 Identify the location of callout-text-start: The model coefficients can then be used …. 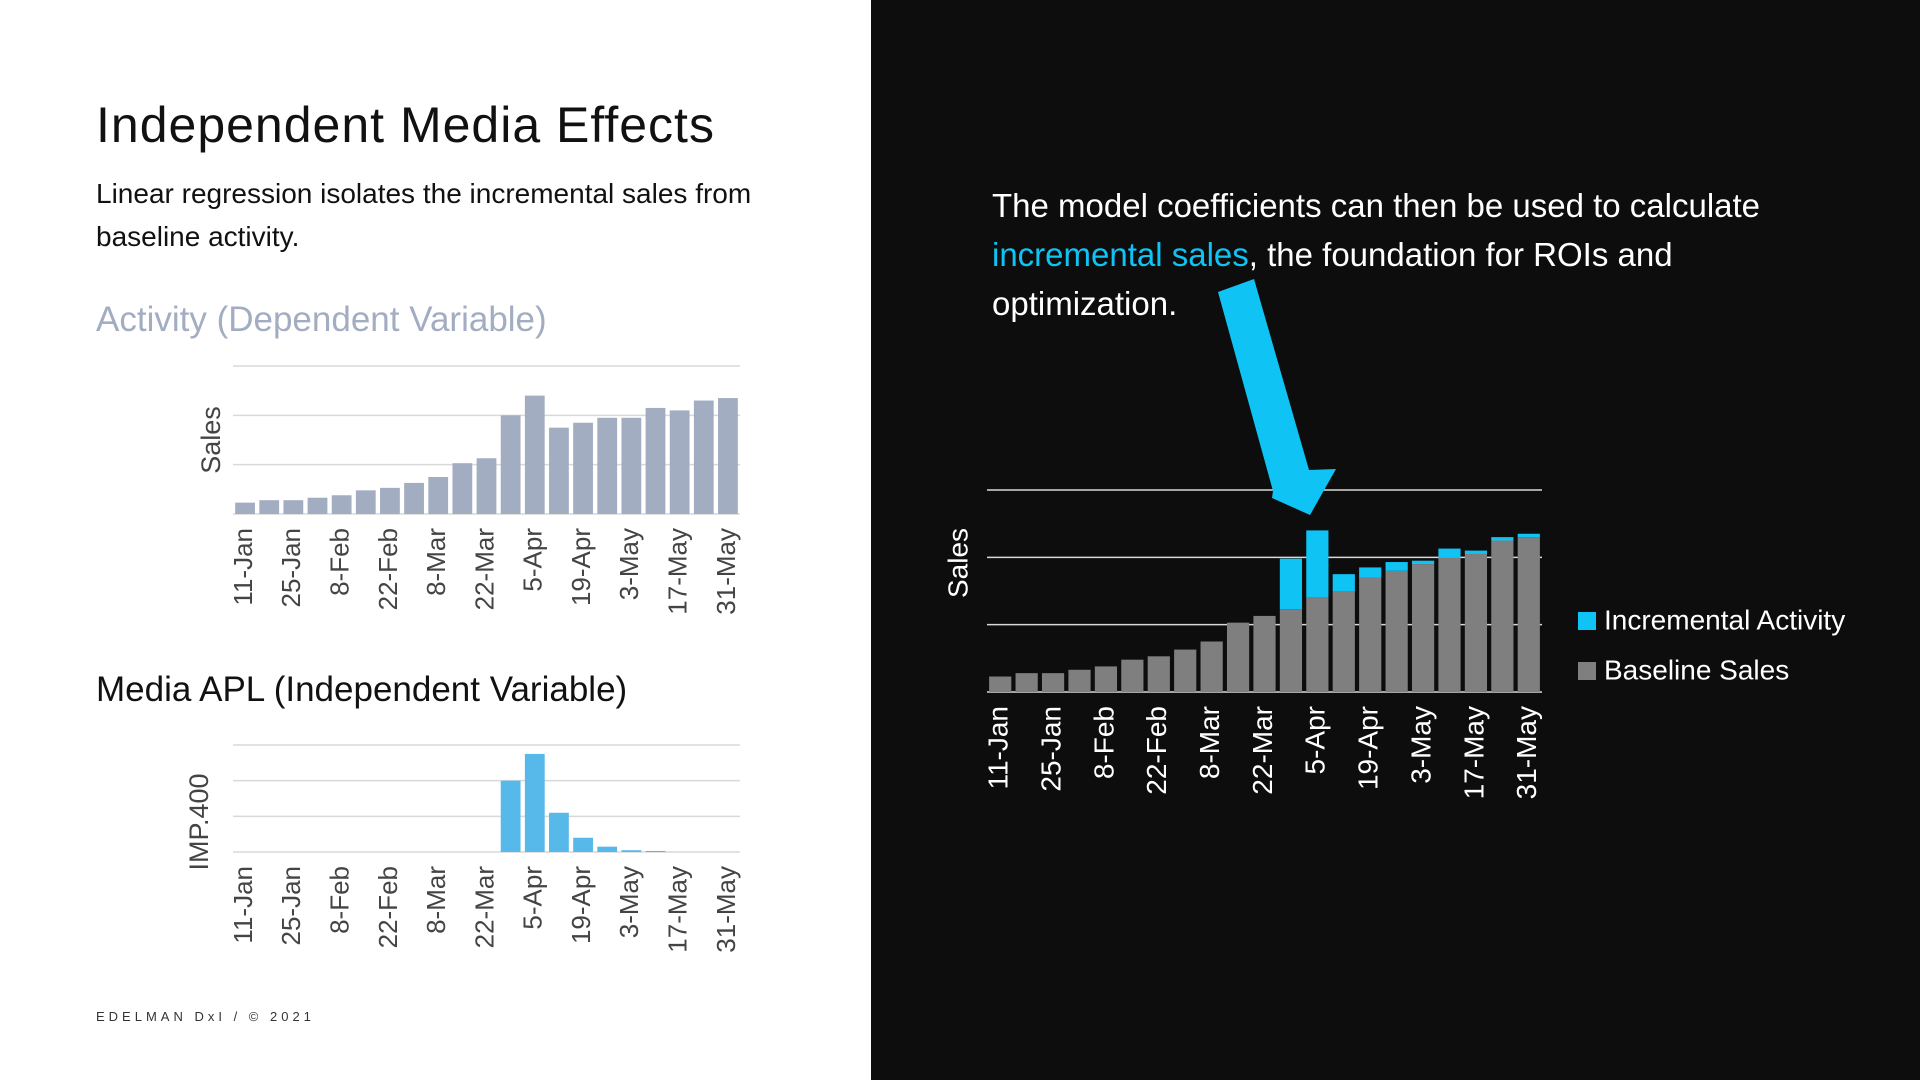
(1376, 205).